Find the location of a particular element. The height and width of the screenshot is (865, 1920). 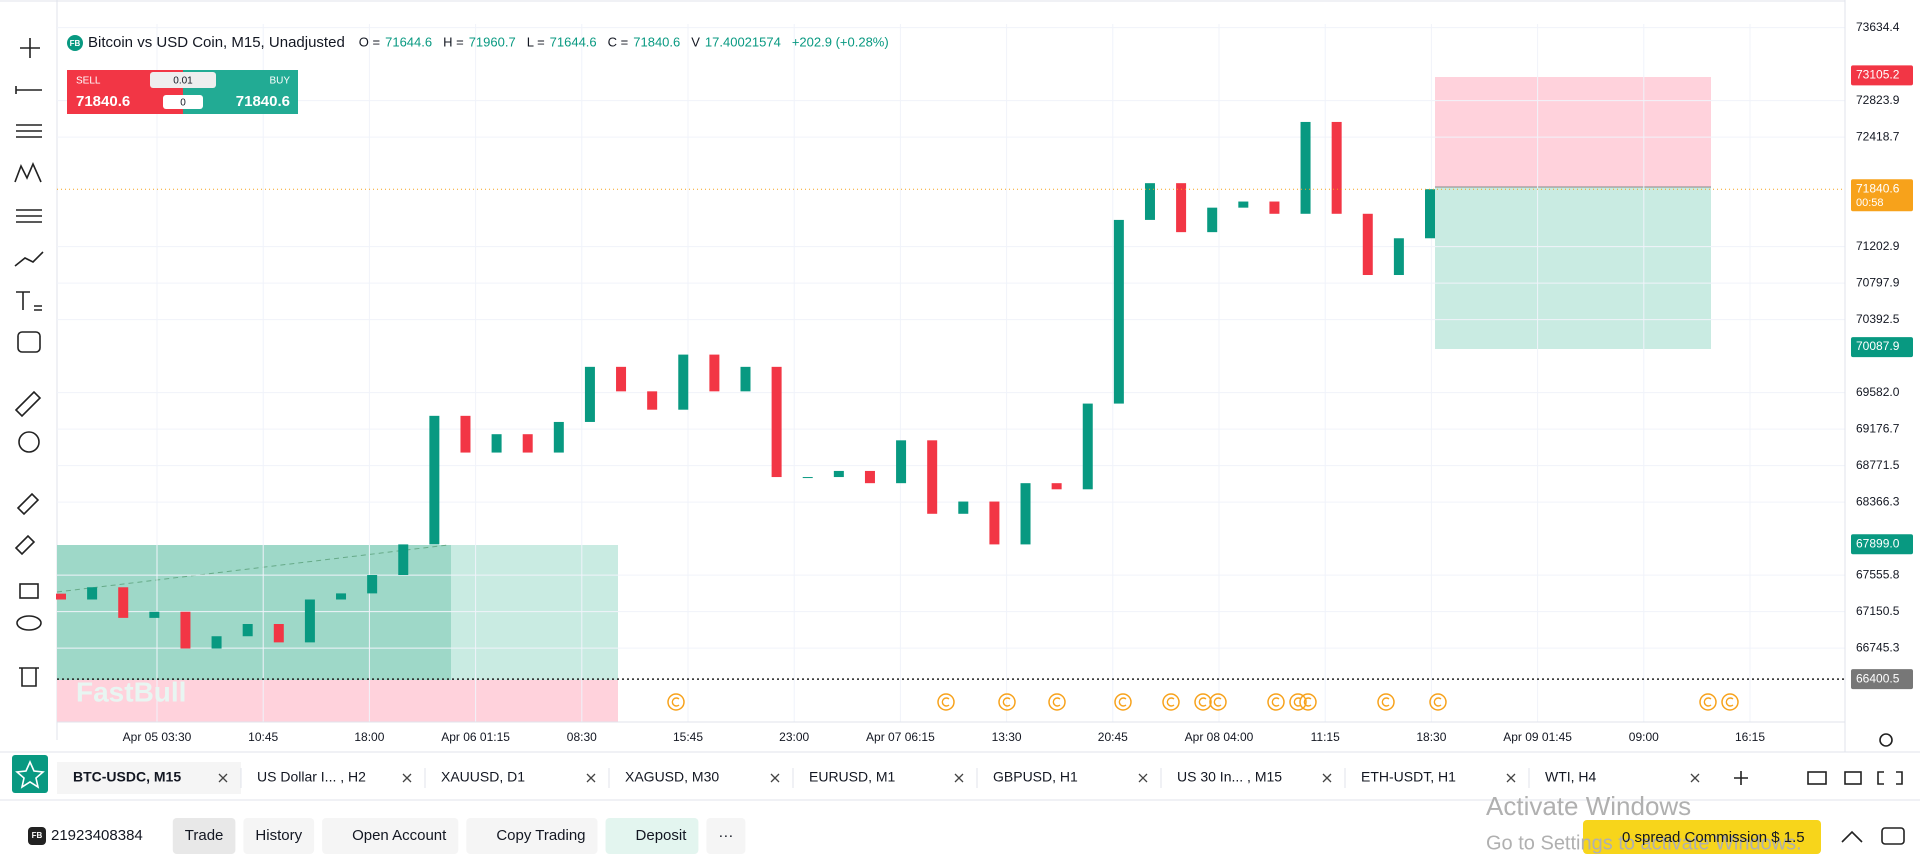

event-marker-c is located at coordinates (1202, 702).